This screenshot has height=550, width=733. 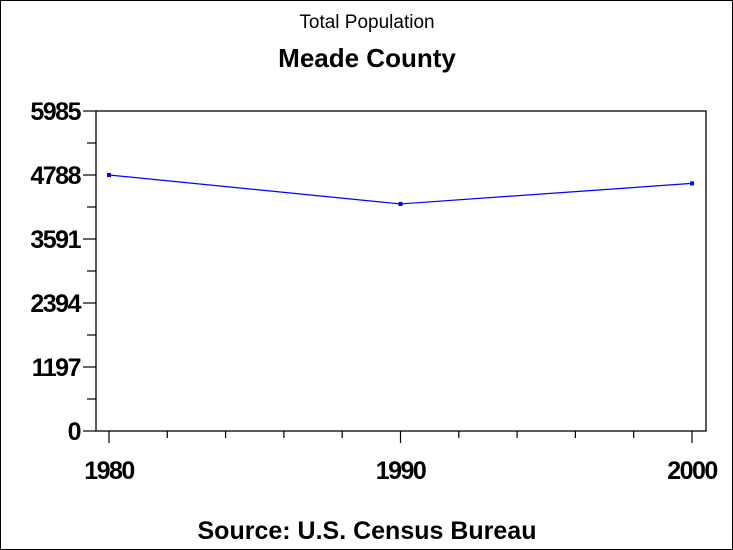 What do you see at coordinates (400, 189) in the screenshot?
I see `series-line` at bounding box center [400, 189].